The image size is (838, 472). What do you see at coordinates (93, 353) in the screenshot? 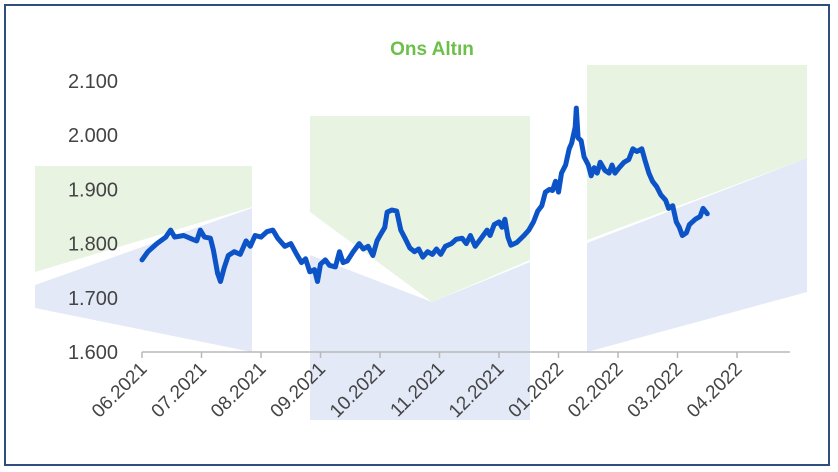
I see `y-tick-label: 1.600` at bounding box center [93, 353].